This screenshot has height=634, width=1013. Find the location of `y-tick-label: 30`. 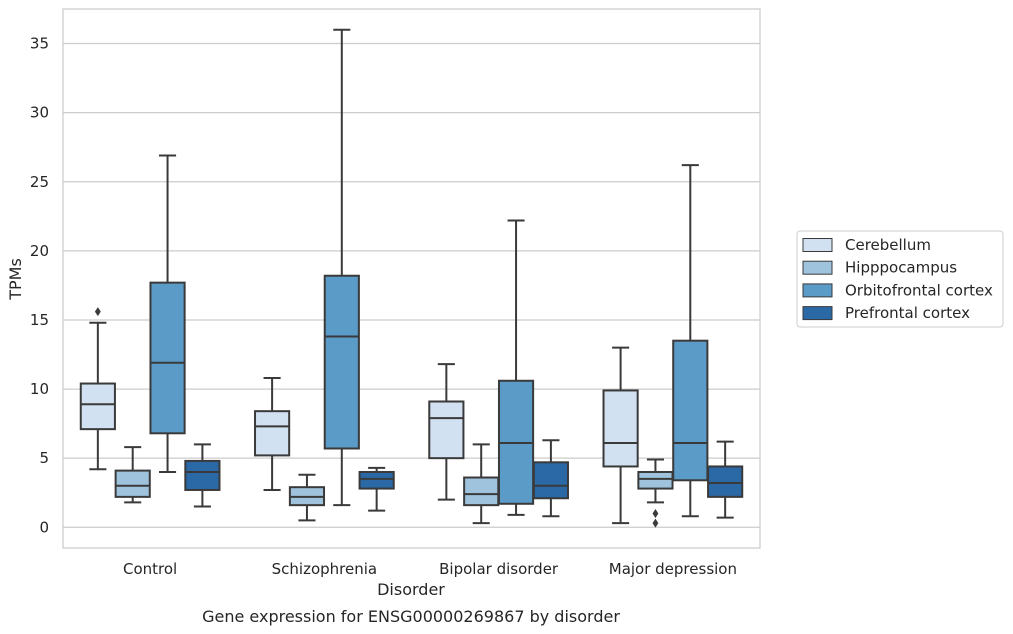

y-tick-label: 30 is located at coordinates (39, 113).